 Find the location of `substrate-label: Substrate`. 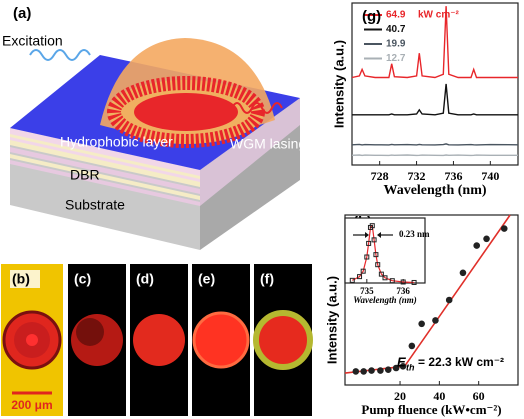

substrate-label: Substrate is located at coordinates (95, 205).